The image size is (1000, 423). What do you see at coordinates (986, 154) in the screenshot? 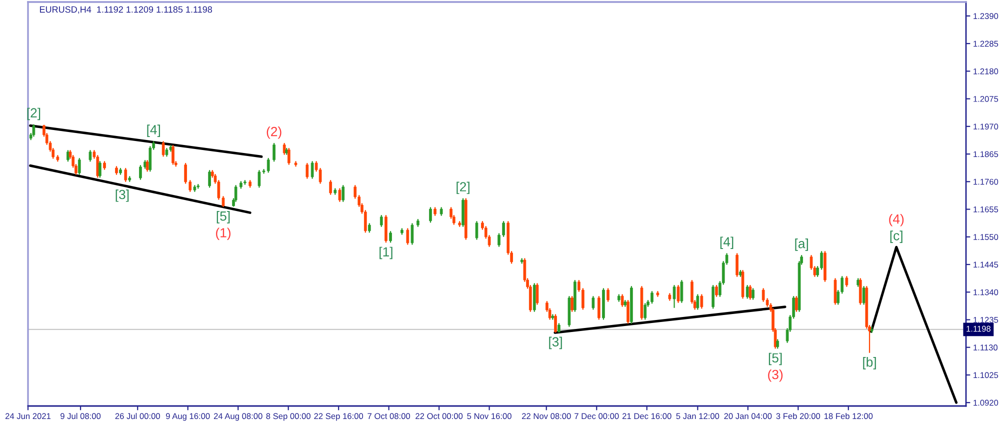
I see `y-tick-label: 1.1865` at bounding box center [986, 154].